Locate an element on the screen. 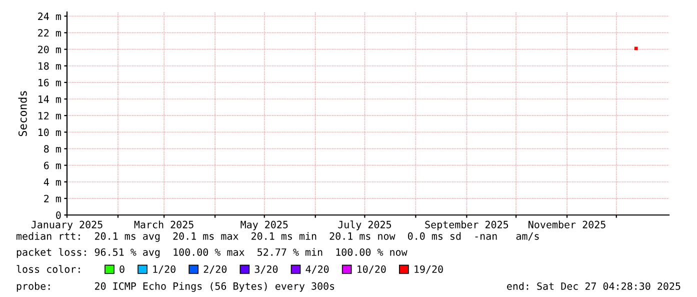 The image size is (697, 297). legend-label: 0 is located at coordinates (122, 269).